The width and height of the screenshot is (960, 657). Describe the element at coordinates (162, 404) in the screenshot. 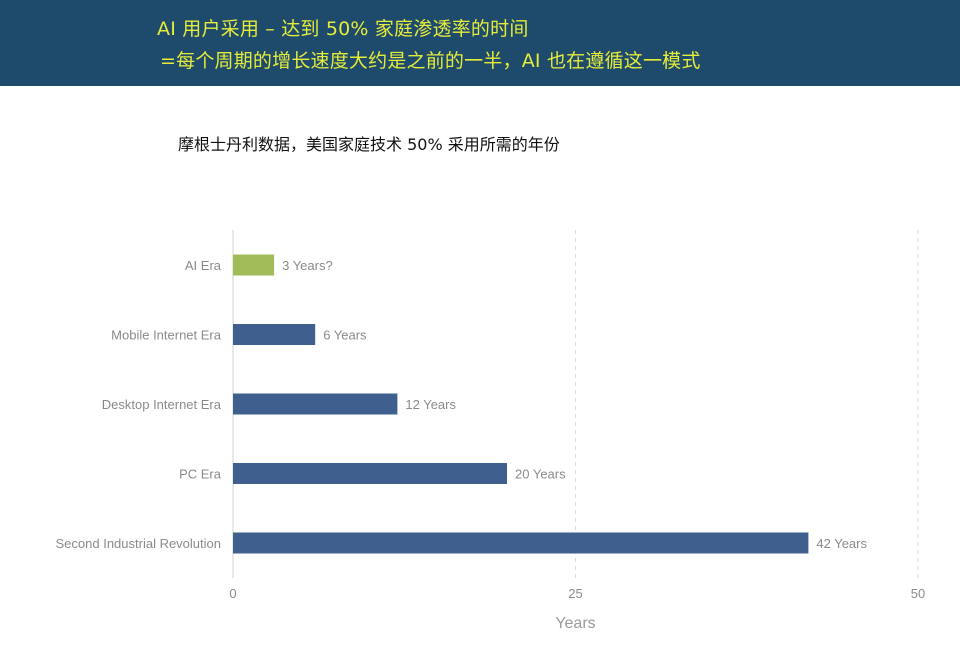

I see `category-label: Desktop Internet Era` at that location.